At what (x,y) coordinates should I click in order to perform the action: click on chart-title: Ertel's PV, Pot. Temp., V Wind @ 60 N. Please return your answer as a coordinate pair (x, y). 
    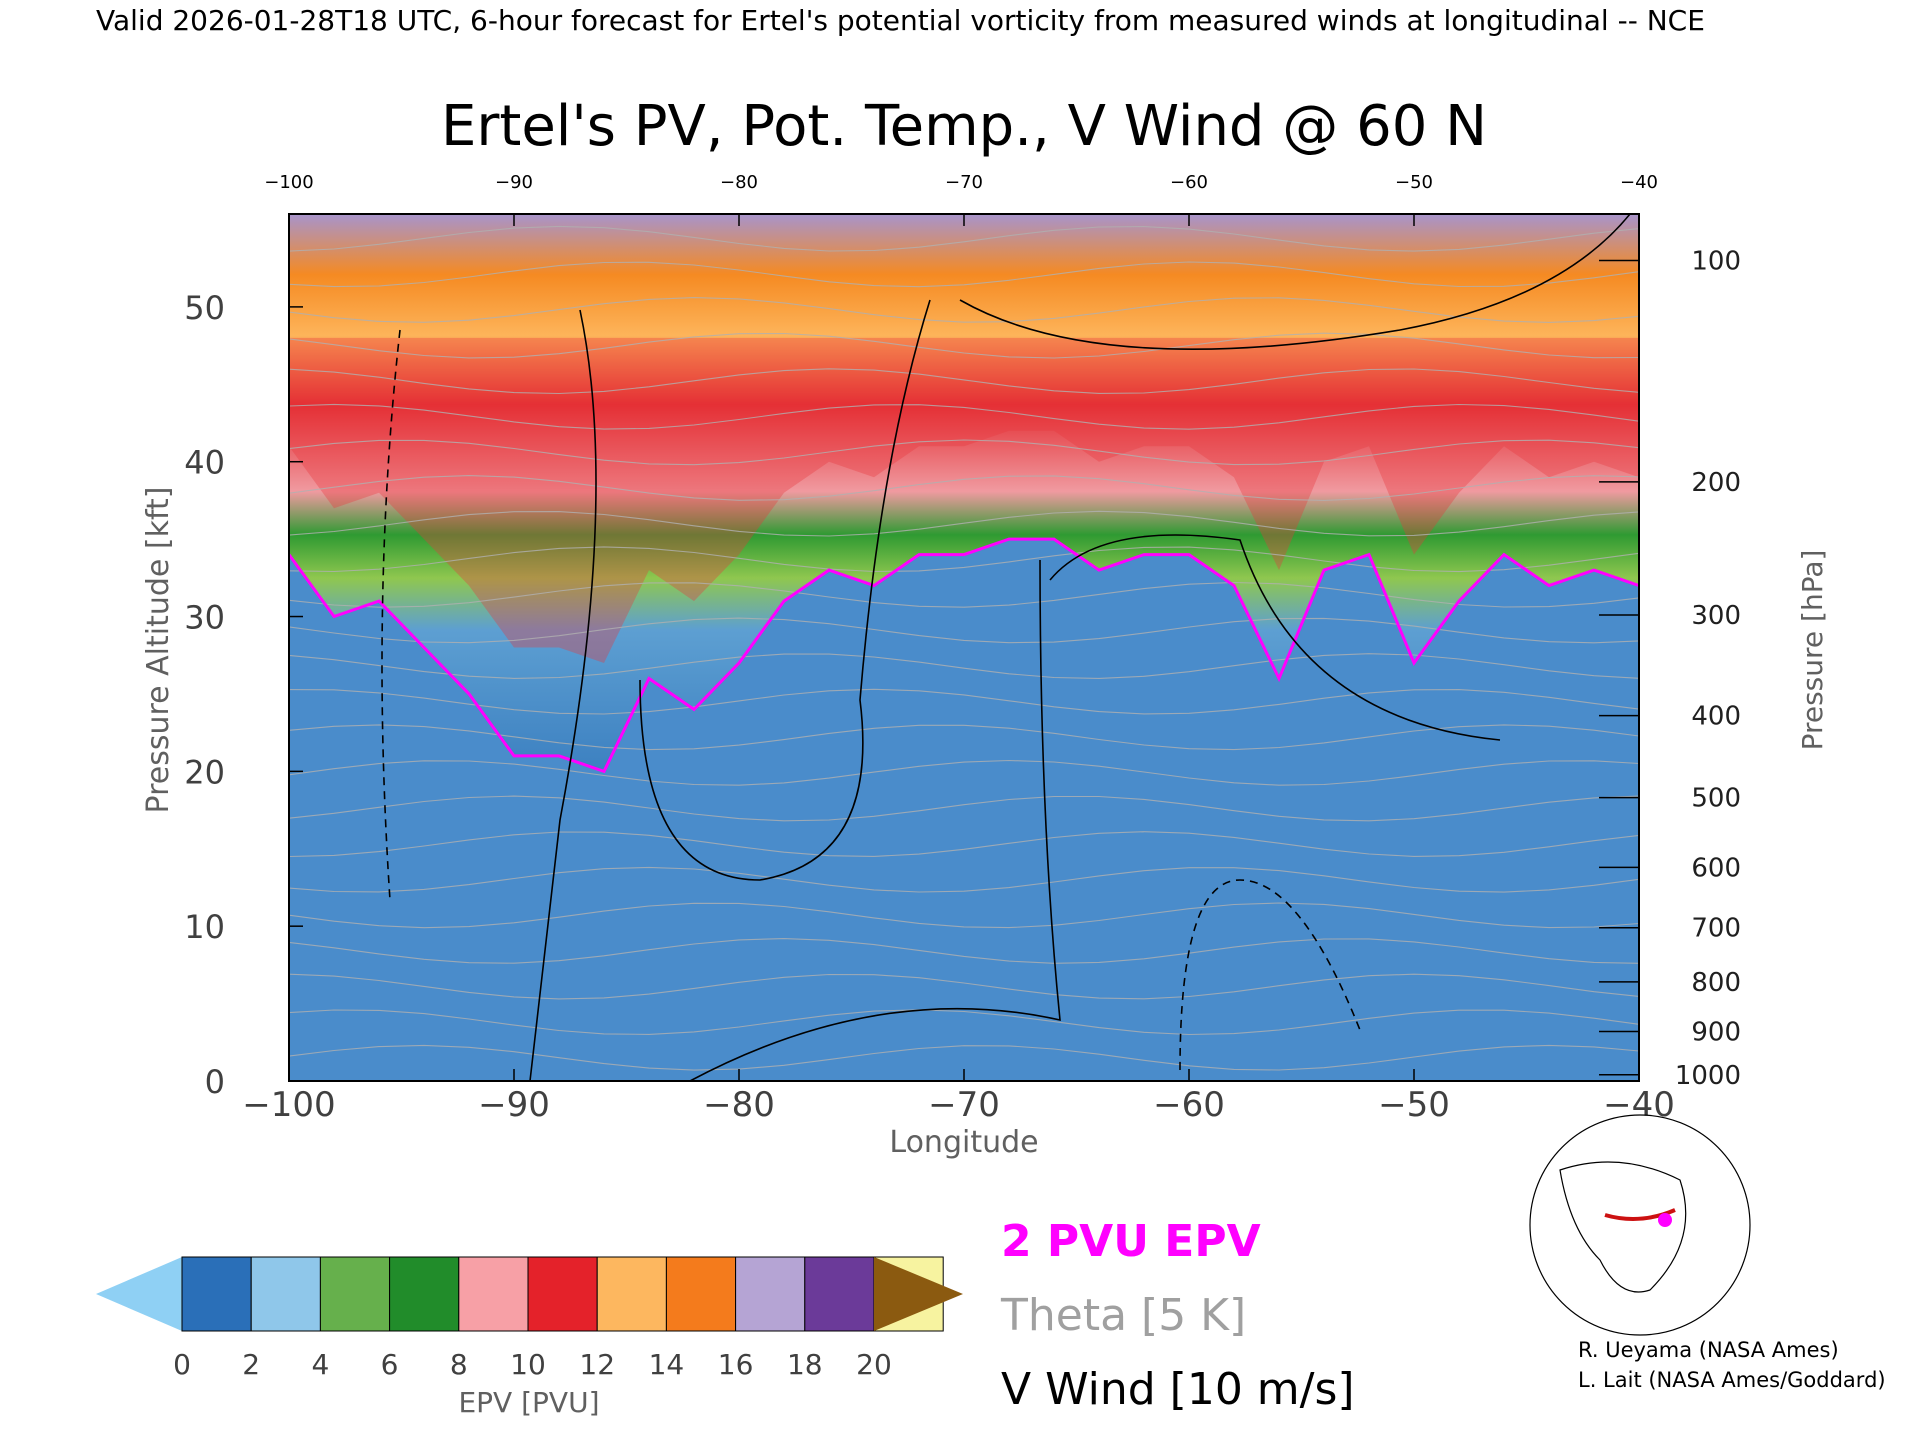
    Looking at the image, I should click on (964, 126).